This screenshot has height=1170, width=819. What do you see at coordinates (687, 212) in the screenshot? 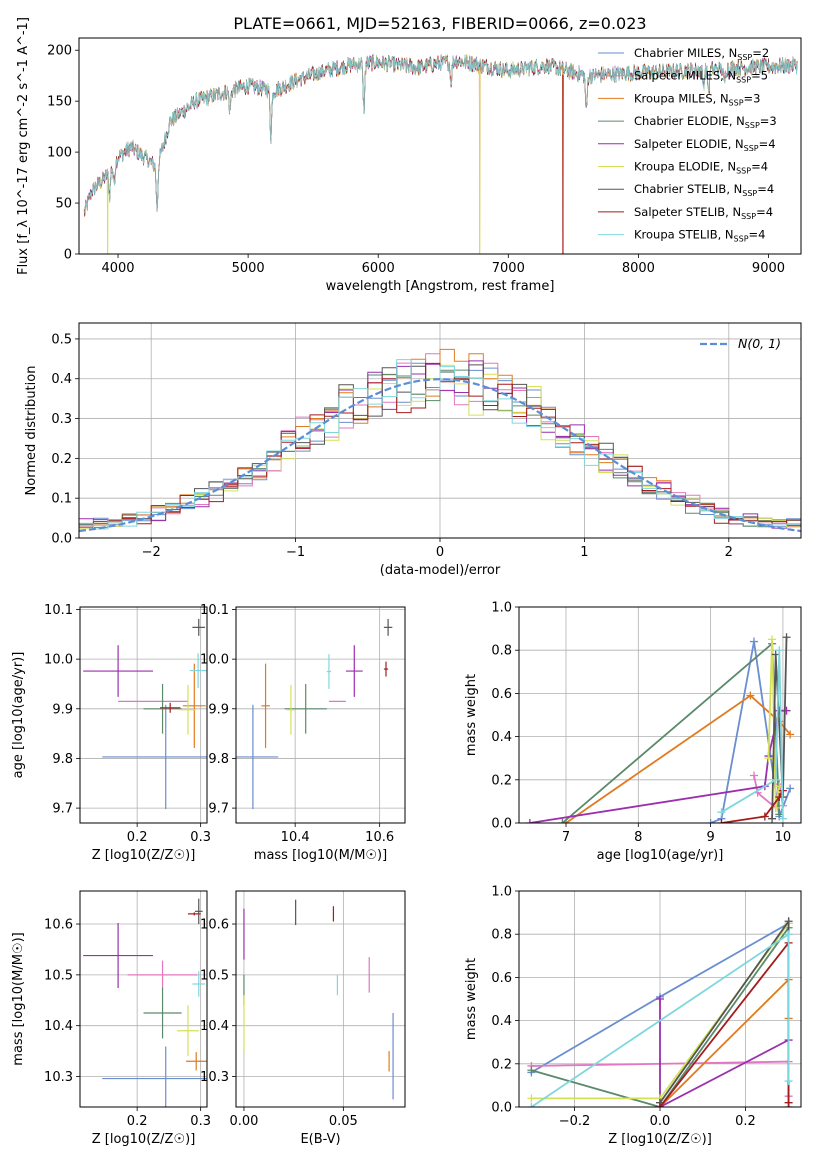
I see `legend-label: Salpeter STELIB, N` at bounding box center [687, 212].